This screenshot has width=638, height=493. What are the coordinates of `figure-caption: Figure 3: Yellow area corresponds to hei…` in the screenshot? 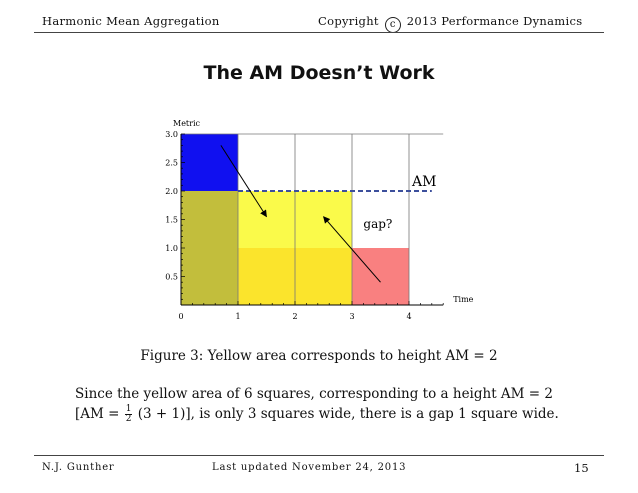 It's located at (319, 356).